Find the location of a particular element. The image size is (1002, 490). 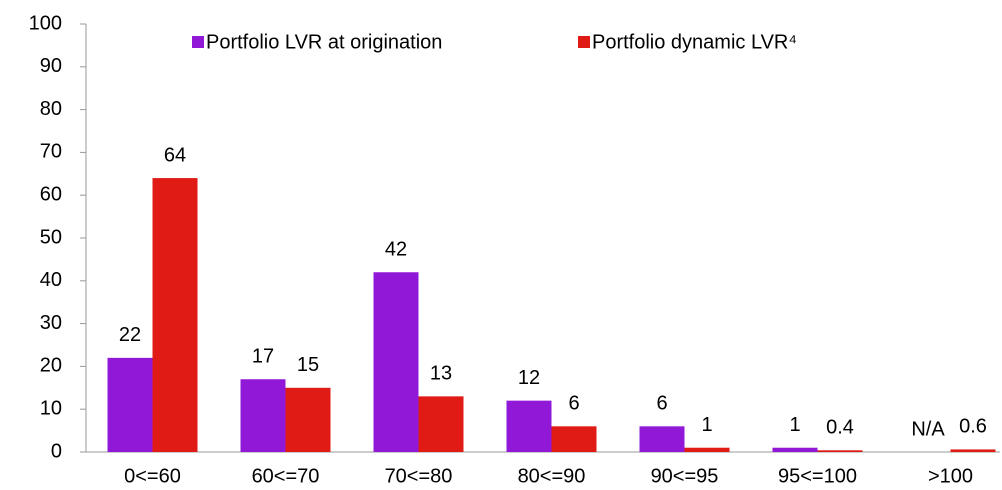

y-tick-label: 30 is located at coordinates (51, 323).